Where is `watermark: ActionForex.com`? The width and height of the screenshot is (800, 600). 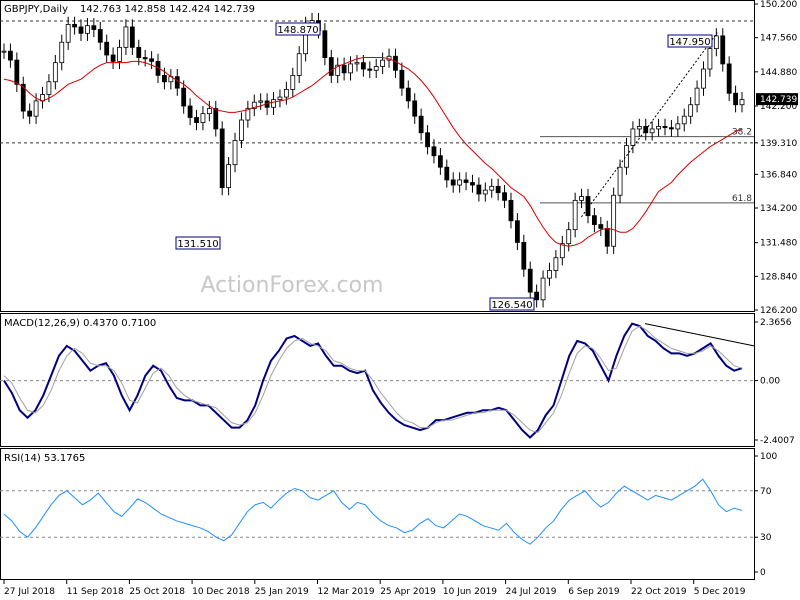
watermark: ActionForex.com is located at coordinates (292, 285).